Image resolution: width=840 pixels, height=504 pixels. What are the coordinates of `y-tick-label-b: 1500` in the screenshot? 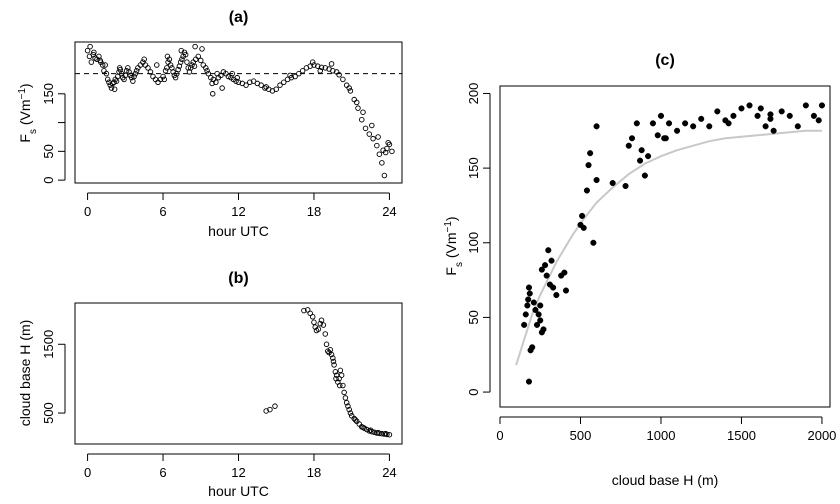 It's located at (48, 344).